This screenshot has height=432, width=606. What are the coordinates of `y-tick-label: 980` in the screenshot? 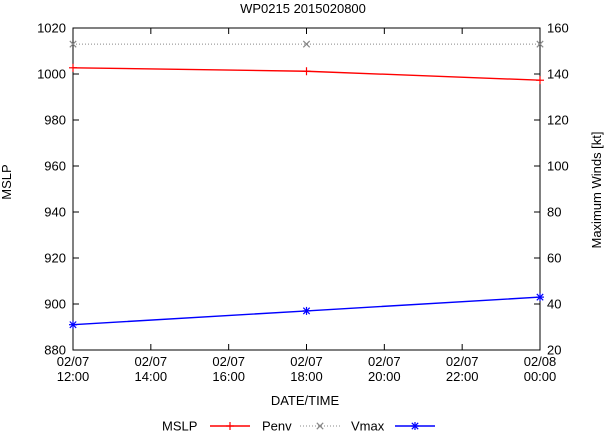 It's located at (55, 120).